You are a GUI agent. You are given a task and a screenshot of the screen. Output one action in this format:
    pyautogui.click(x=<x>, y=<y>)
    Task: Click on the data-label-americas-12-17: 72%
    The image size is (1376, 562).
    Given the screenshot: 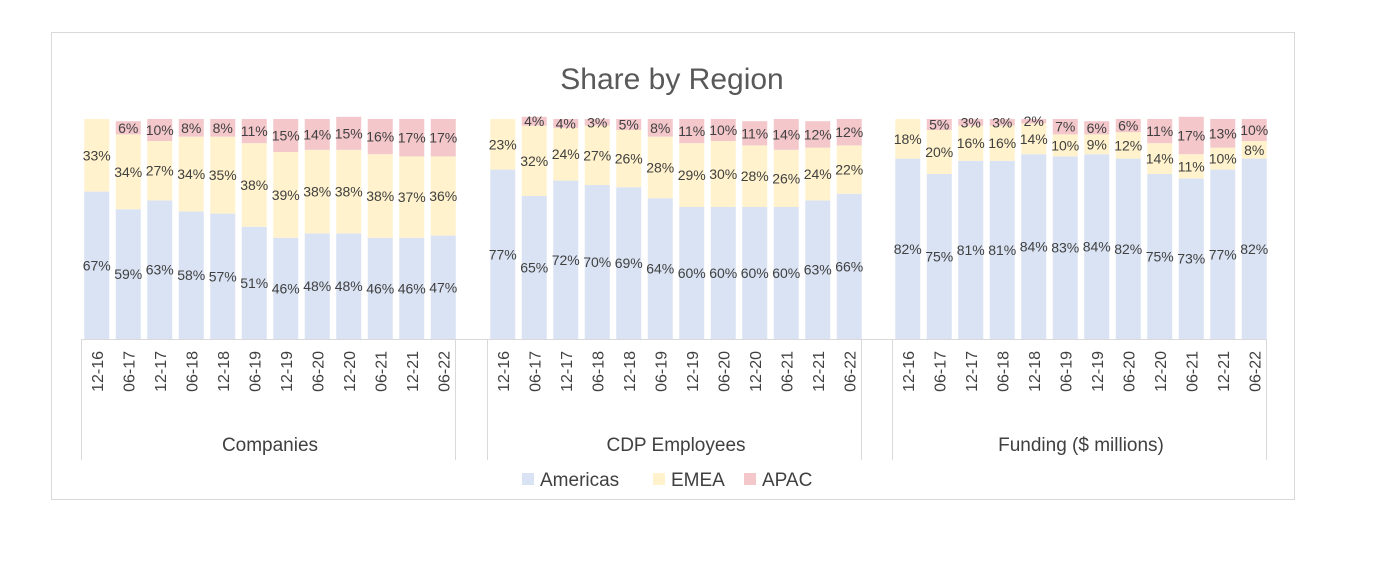 What is the action you would take?
    pyautogui.click(x=566, y=260)
    